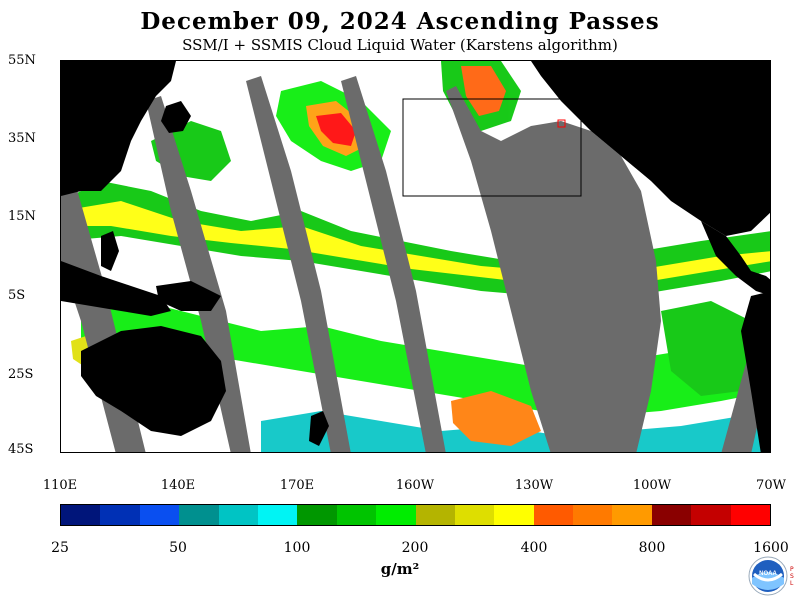  What do you see at coordinates (21, 374) in the screenshot?
I see `lat-label-25s: 25S` at bounding box center [21, 374].